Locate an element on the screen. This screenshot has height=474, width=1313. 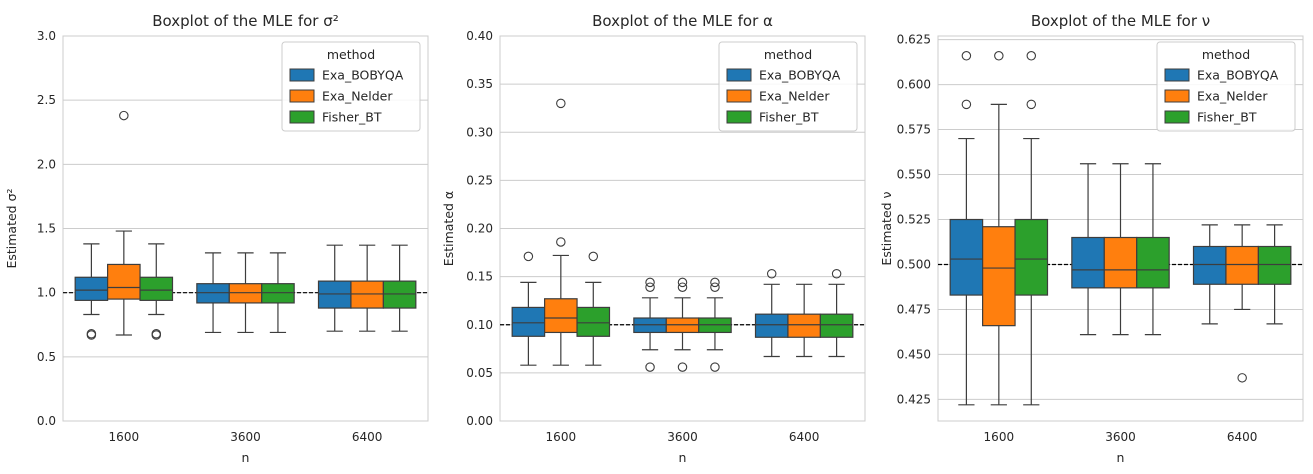
y-tick-label: 0.35 is located at coordinates (479, 84).